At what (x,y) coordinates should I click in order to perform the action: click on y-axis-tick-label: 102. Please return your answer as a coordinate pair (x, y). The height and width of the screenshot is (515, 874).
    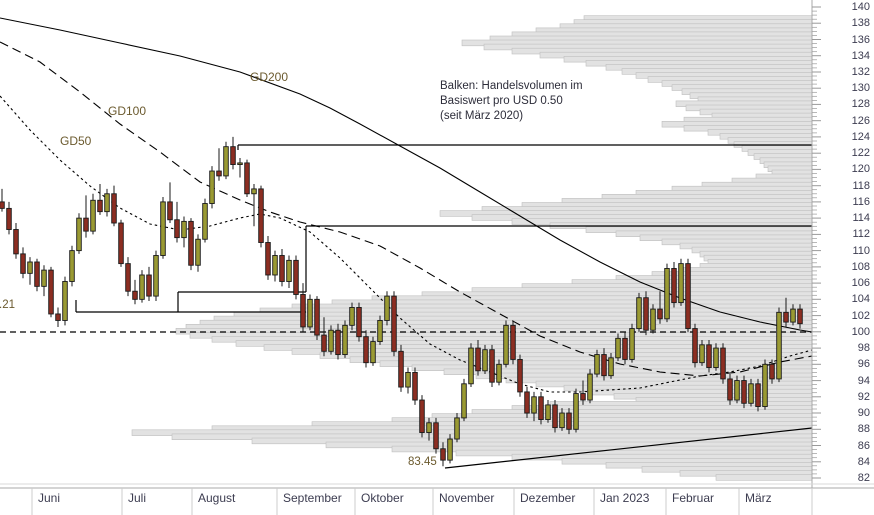
    Looking at the image, I should click on (860, 315).